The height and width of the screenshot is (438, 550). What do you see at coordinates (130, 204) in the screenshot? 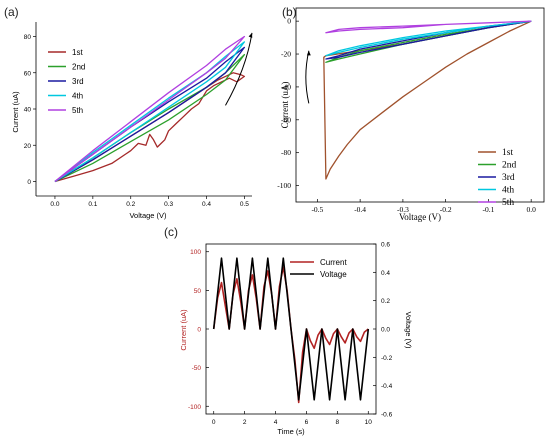
I see `x-tick-label: 0.2` at bounding box center [130, 204].